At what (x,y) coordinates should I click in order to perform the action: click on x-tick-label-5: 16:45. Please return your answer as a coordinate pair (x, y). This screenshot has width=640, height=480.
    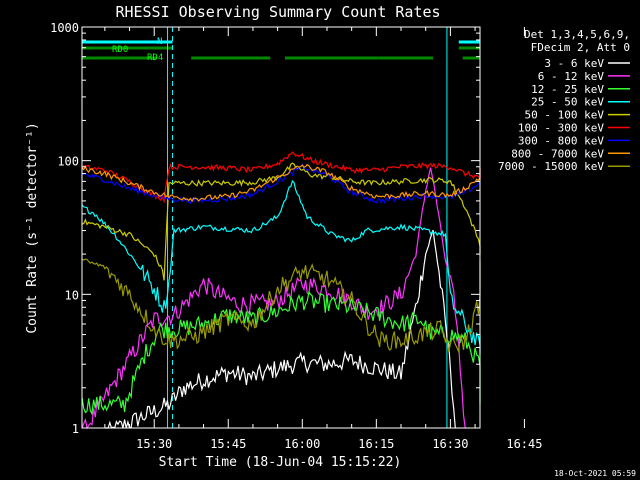
    Looking at the image, I should click on (524, 444).